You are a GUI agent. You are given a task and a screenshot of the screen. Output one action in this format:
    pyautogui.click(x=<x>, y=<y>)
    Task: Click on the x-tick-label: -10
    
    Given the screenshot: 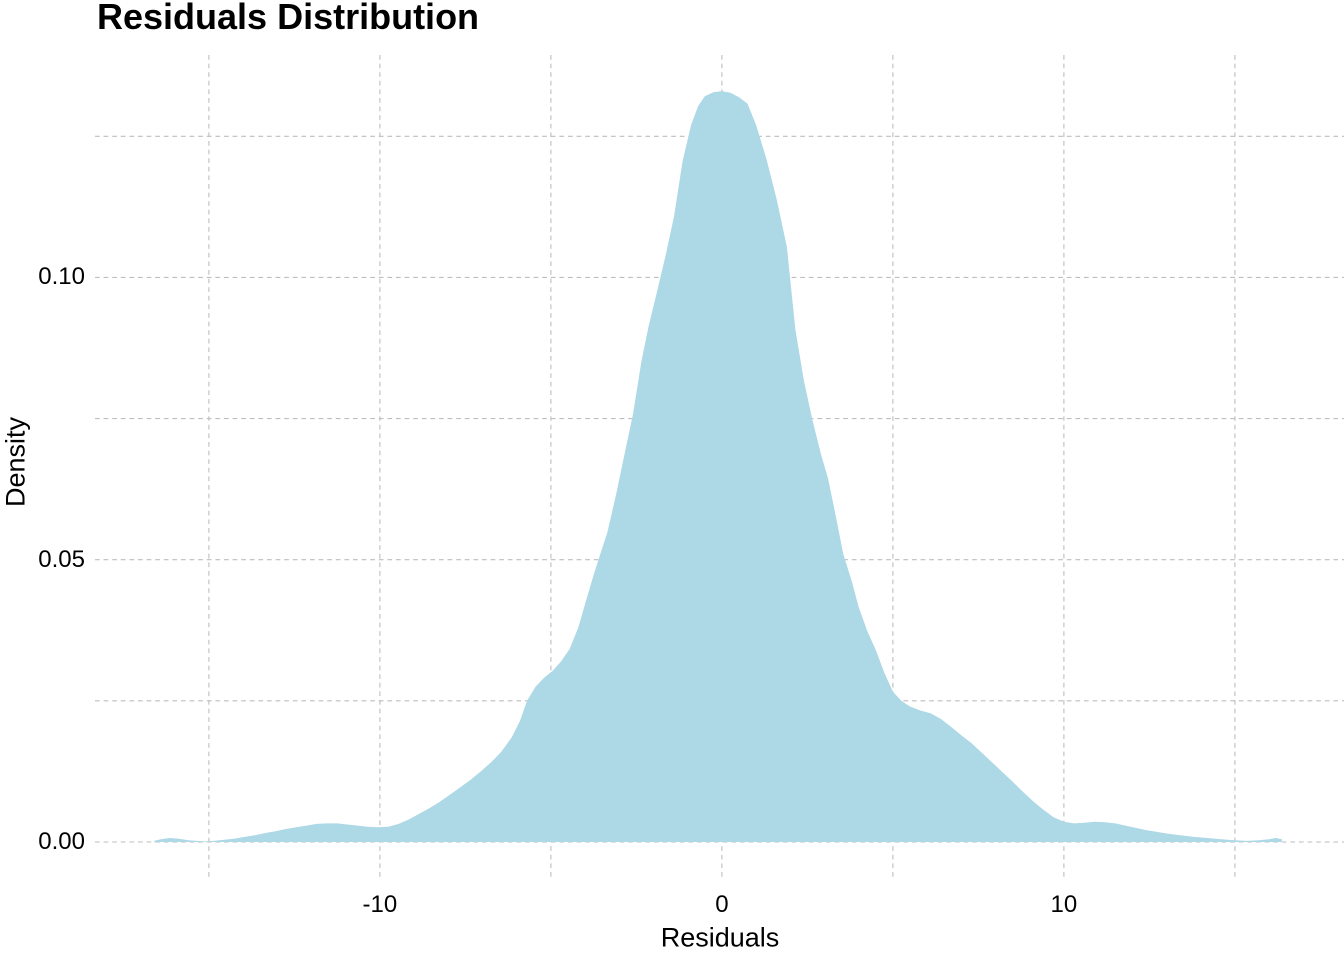 What is the action you would take?
    pyautogui.click(x=380, y=904)
    